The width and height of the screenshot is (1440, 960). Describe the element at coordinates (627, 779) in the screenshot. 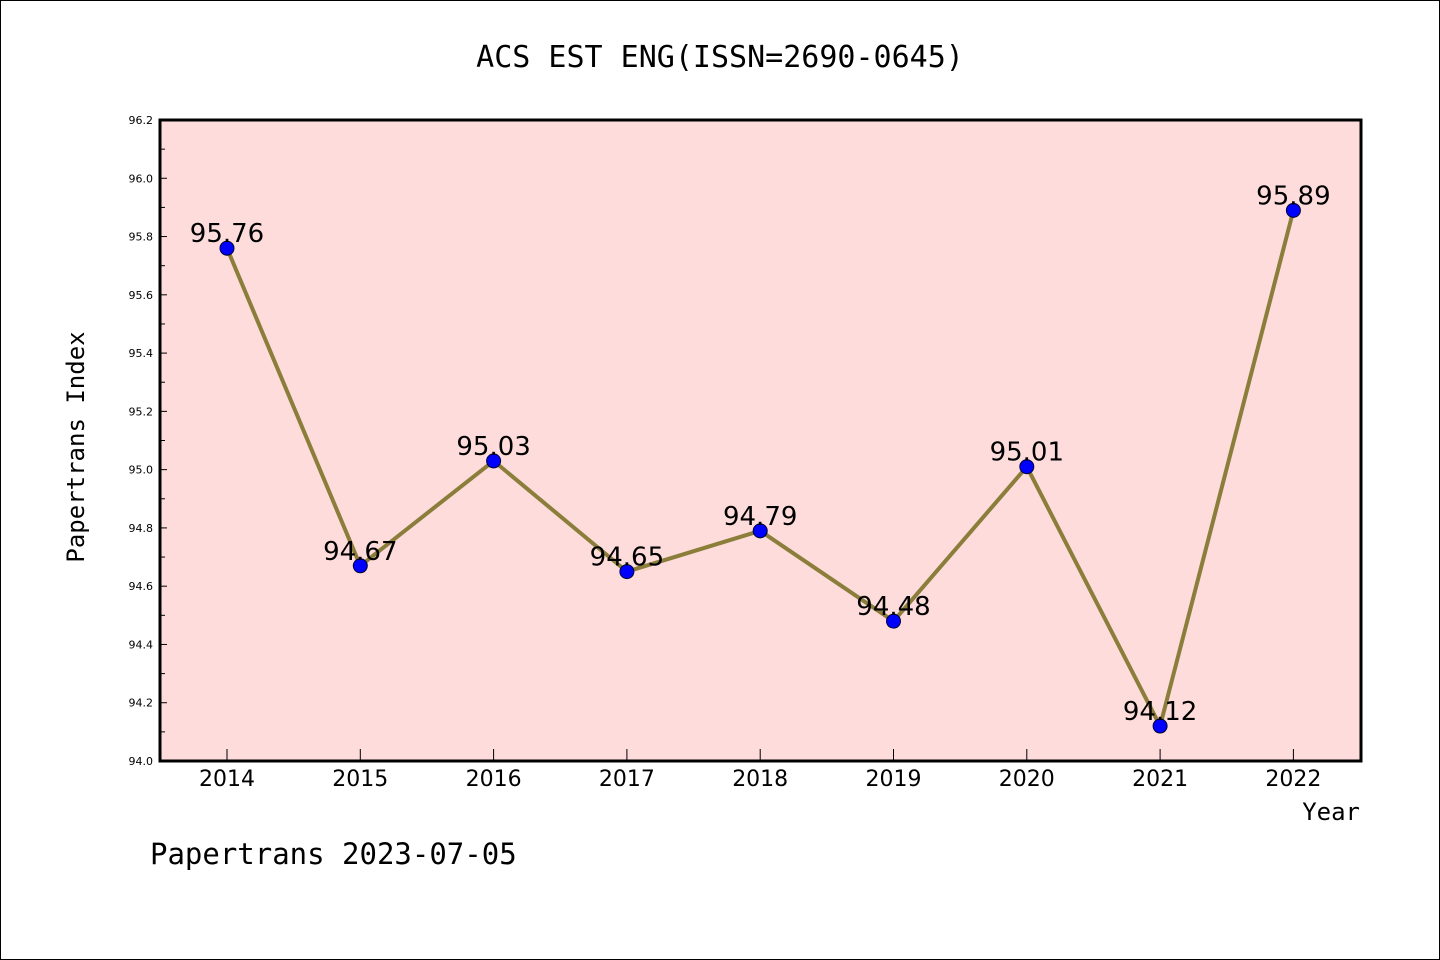

I see `x-tick-label: 2017` at that location.